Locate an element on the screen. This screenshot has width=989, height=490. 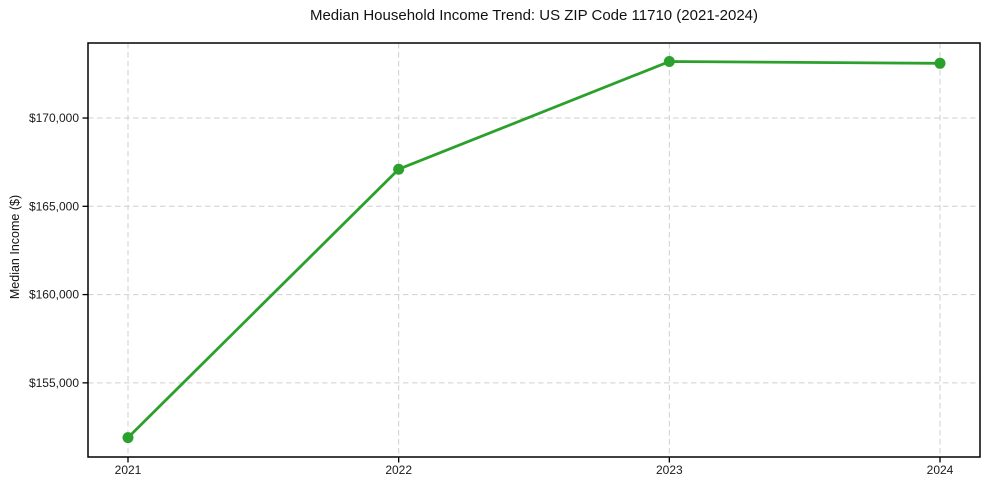
x-tick-label: 2024 is located at coordinates (940, 470).